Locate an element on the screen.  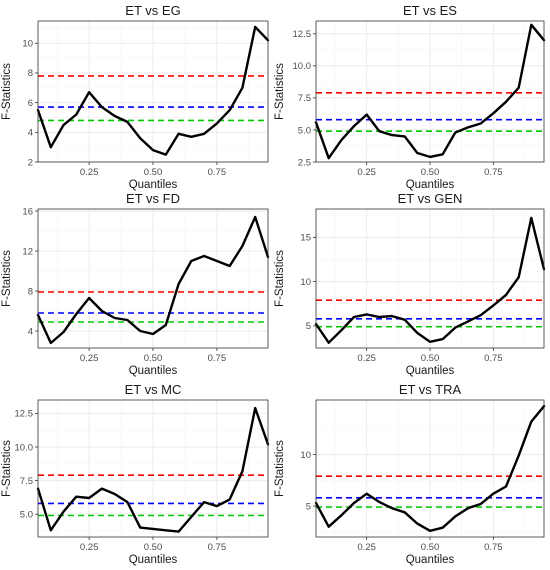
chart-1-y-axis-label: F-Statistics is located at coordinates (7, 91).